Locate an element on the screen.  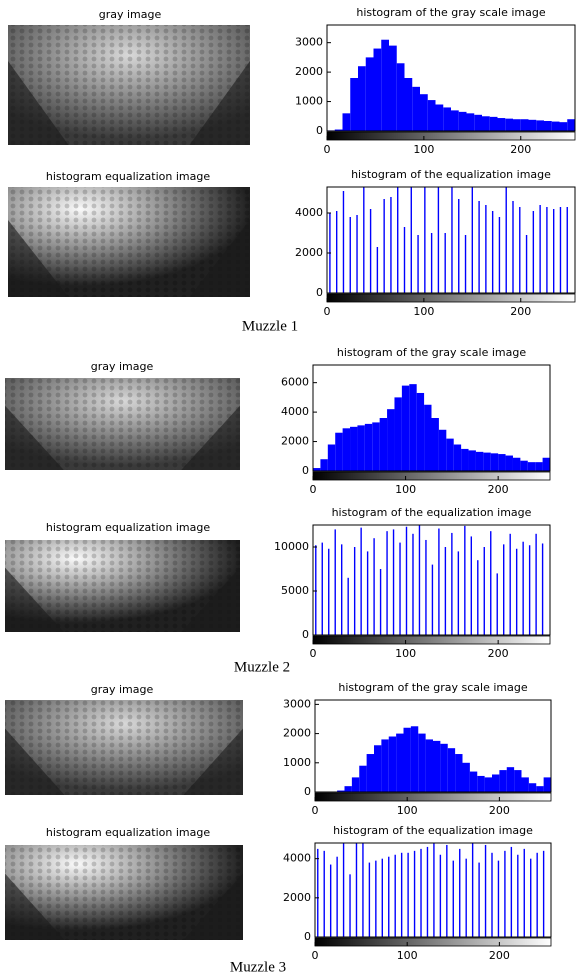
image-title: histogram equalization image is located at coordinates (128, 527).